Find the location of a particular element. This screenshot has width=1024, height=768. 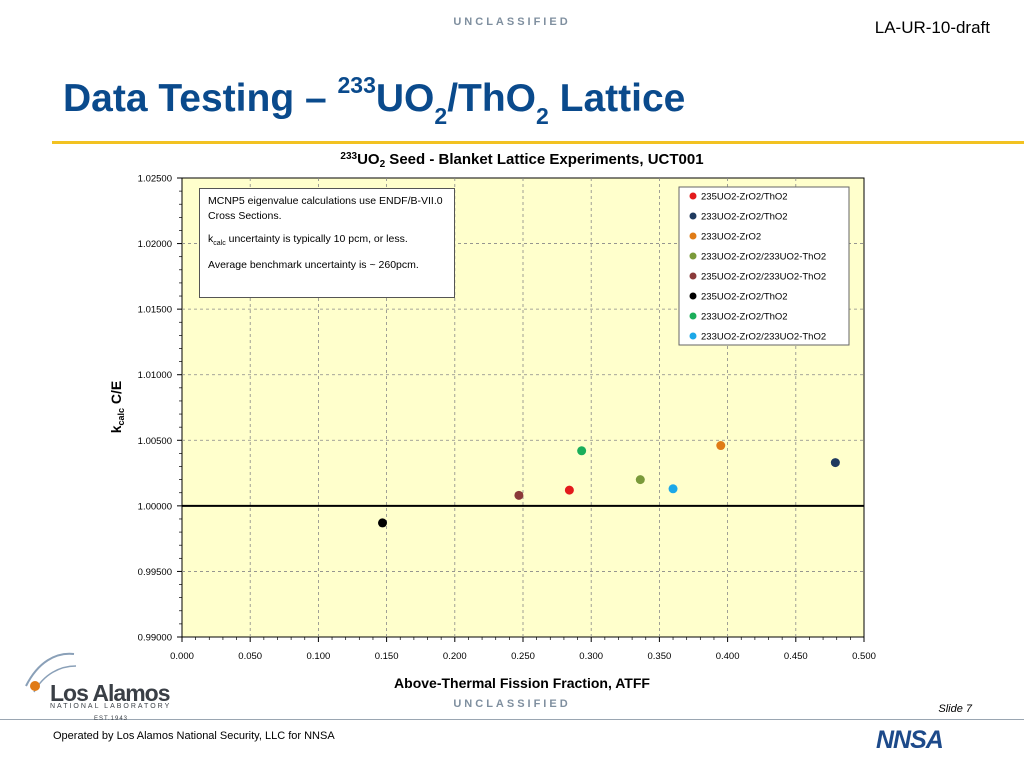

x-tick-label: 0.150 is located at coordinates (387, 656).